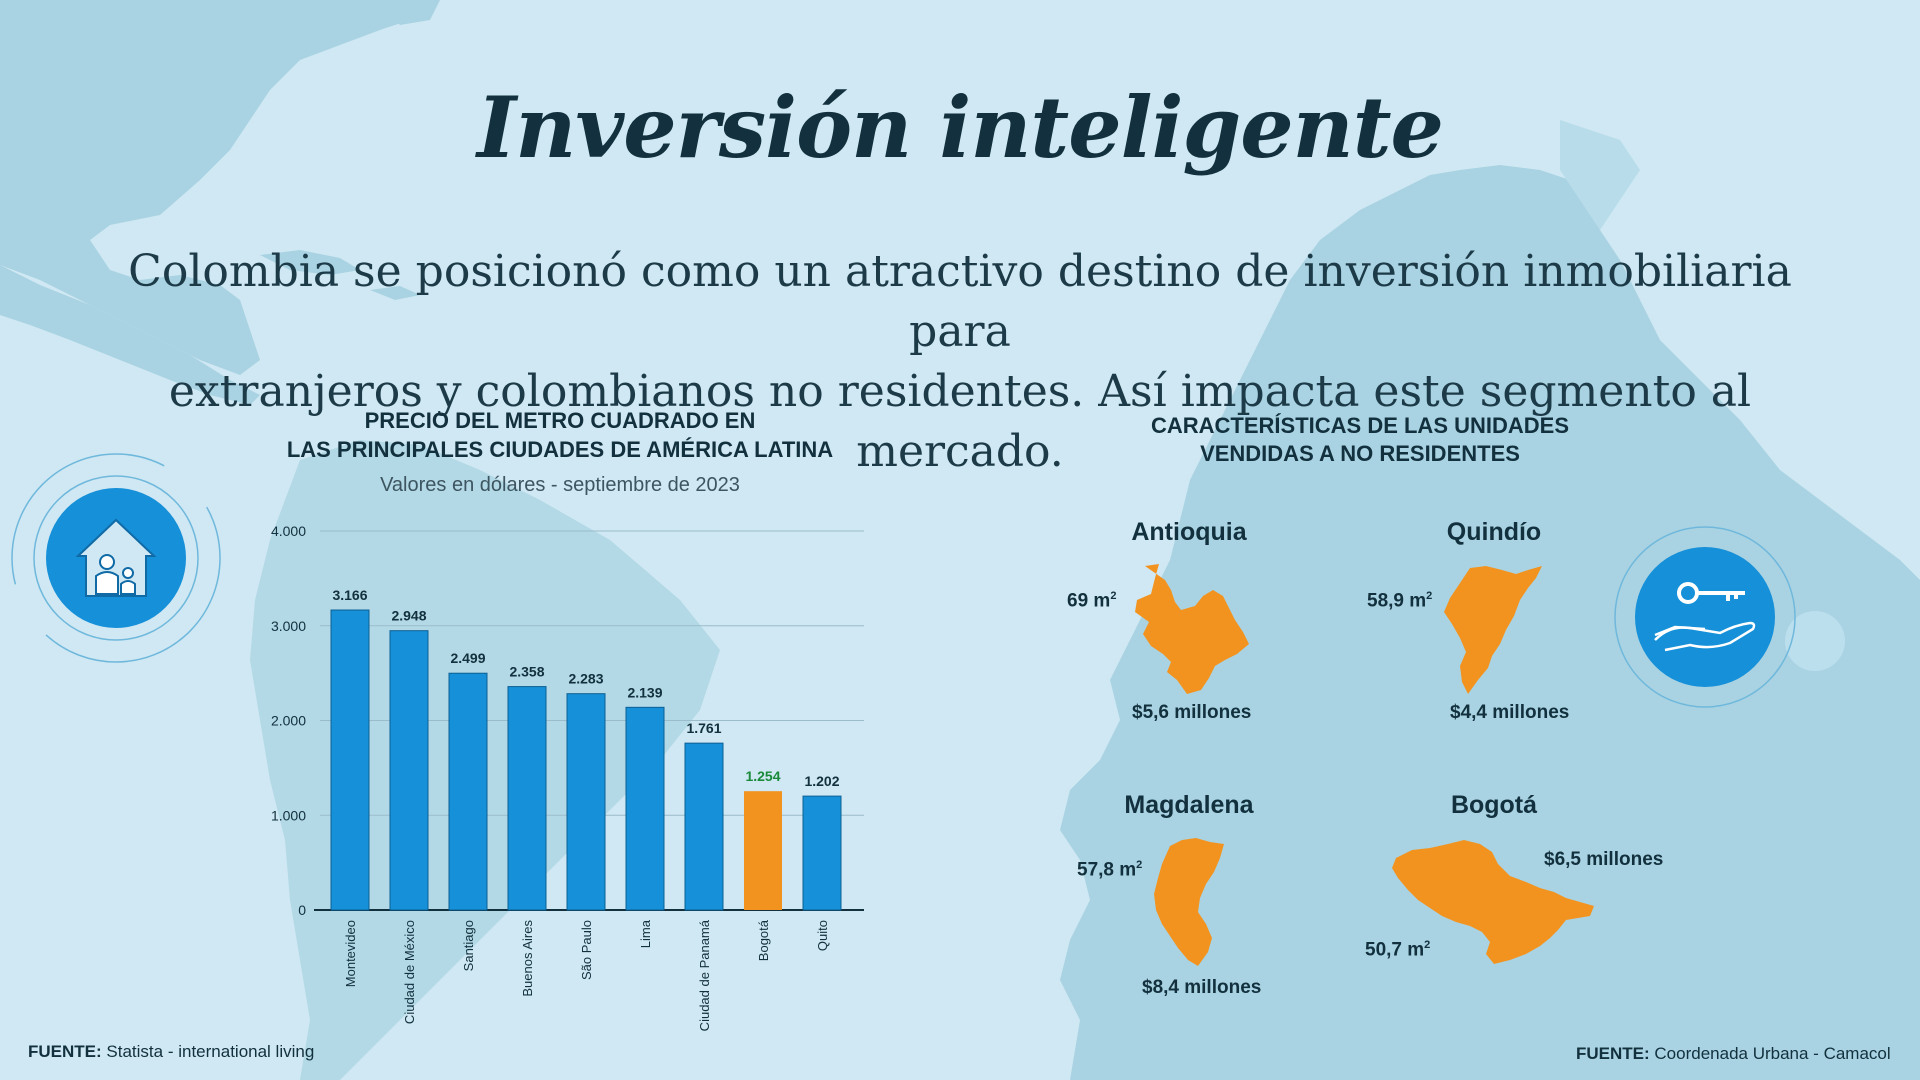 This screenshot has width=1920, height=1080. I want to click on magdalena-area-value: 57,8 m, so click(1107, 870).